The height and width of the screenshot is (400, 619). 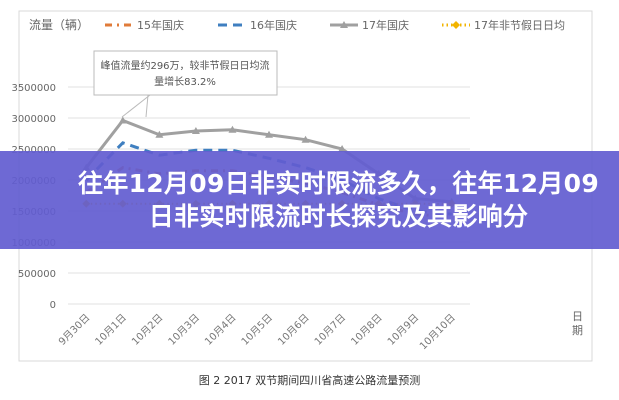 I want to click on x-axis-label-1: 日, so click(x=577, y=316).